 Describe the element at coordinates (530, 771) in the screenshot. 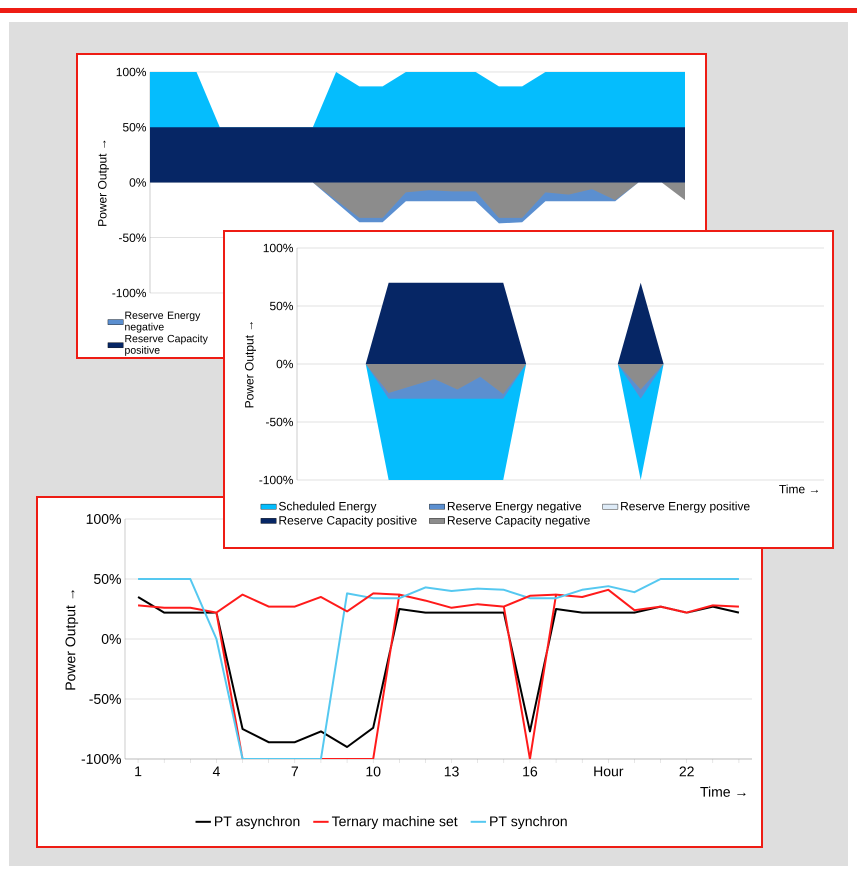

I see `x-tick-label: 16` at that location.